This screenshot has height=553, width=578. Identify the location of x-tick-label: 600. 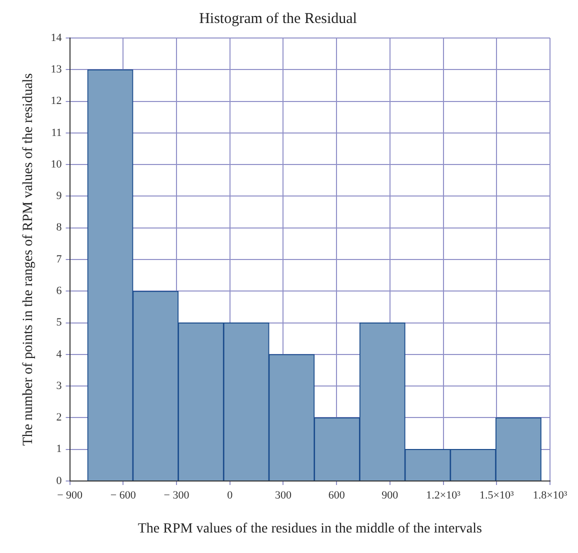
(337, 495).